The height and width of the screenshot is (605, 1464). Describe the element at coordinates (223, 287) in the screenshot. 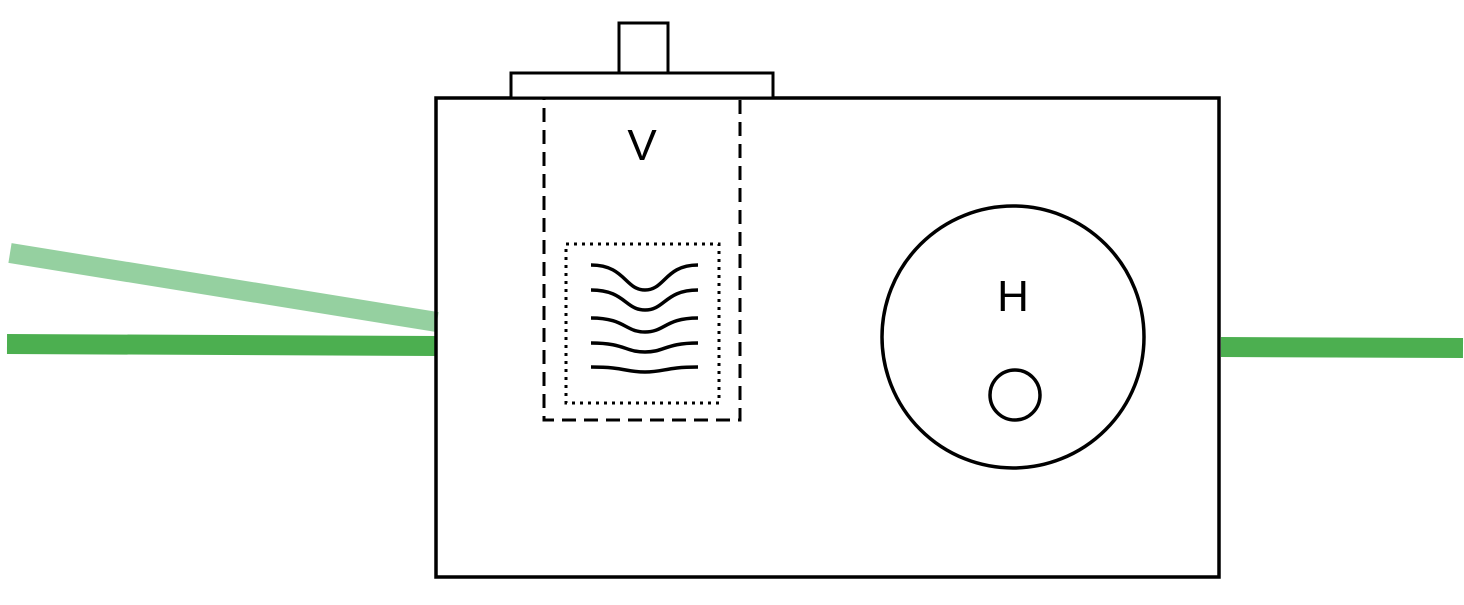

I see `fiber-input-angled` at that location.